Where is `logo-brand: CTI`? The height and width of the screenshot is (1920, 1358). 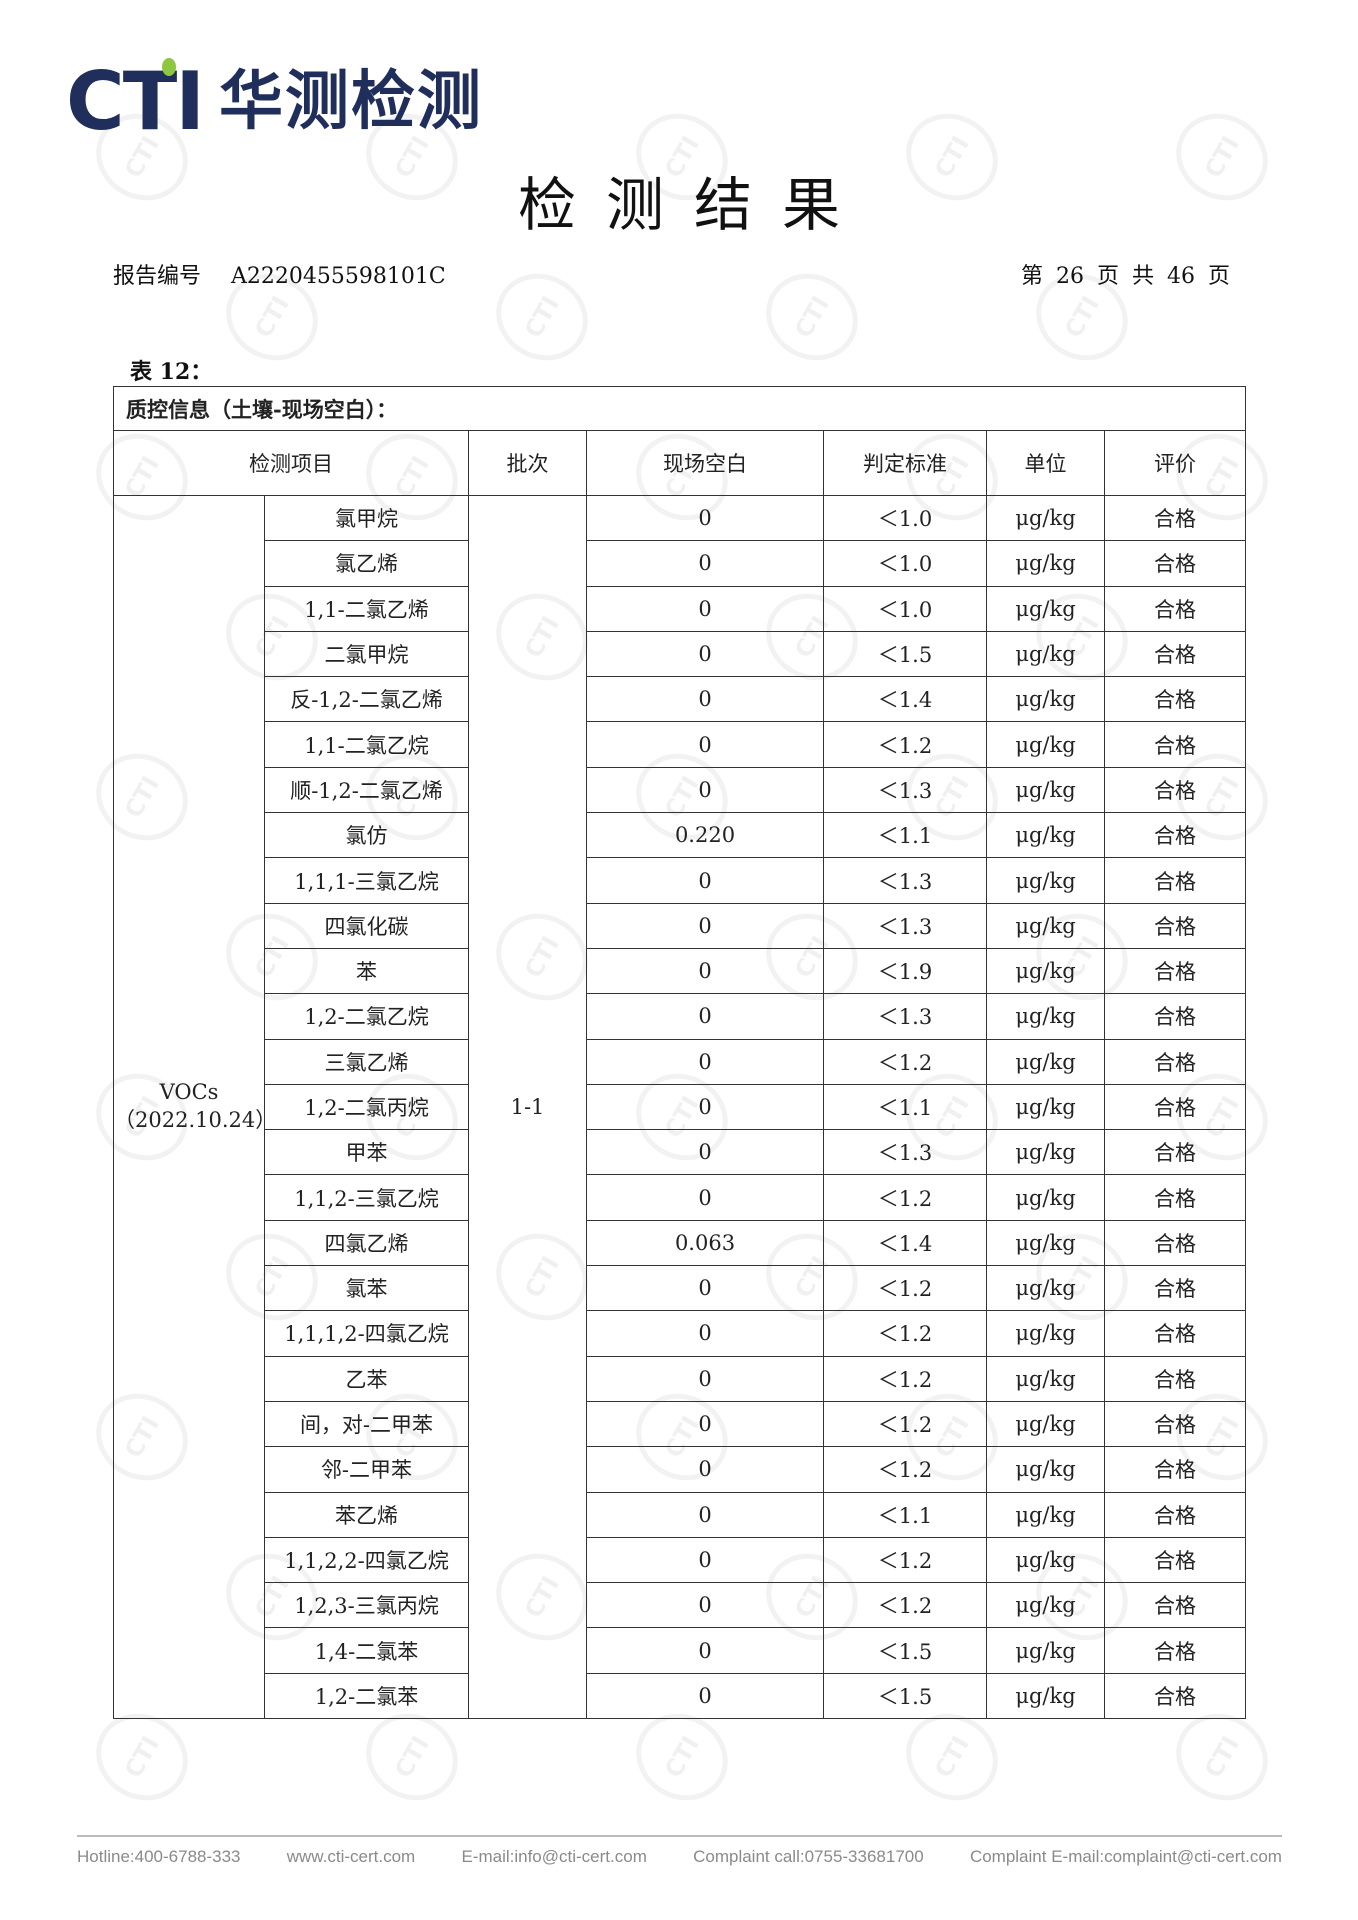 logo-brand: CTI is located at coordinates (135, 101).